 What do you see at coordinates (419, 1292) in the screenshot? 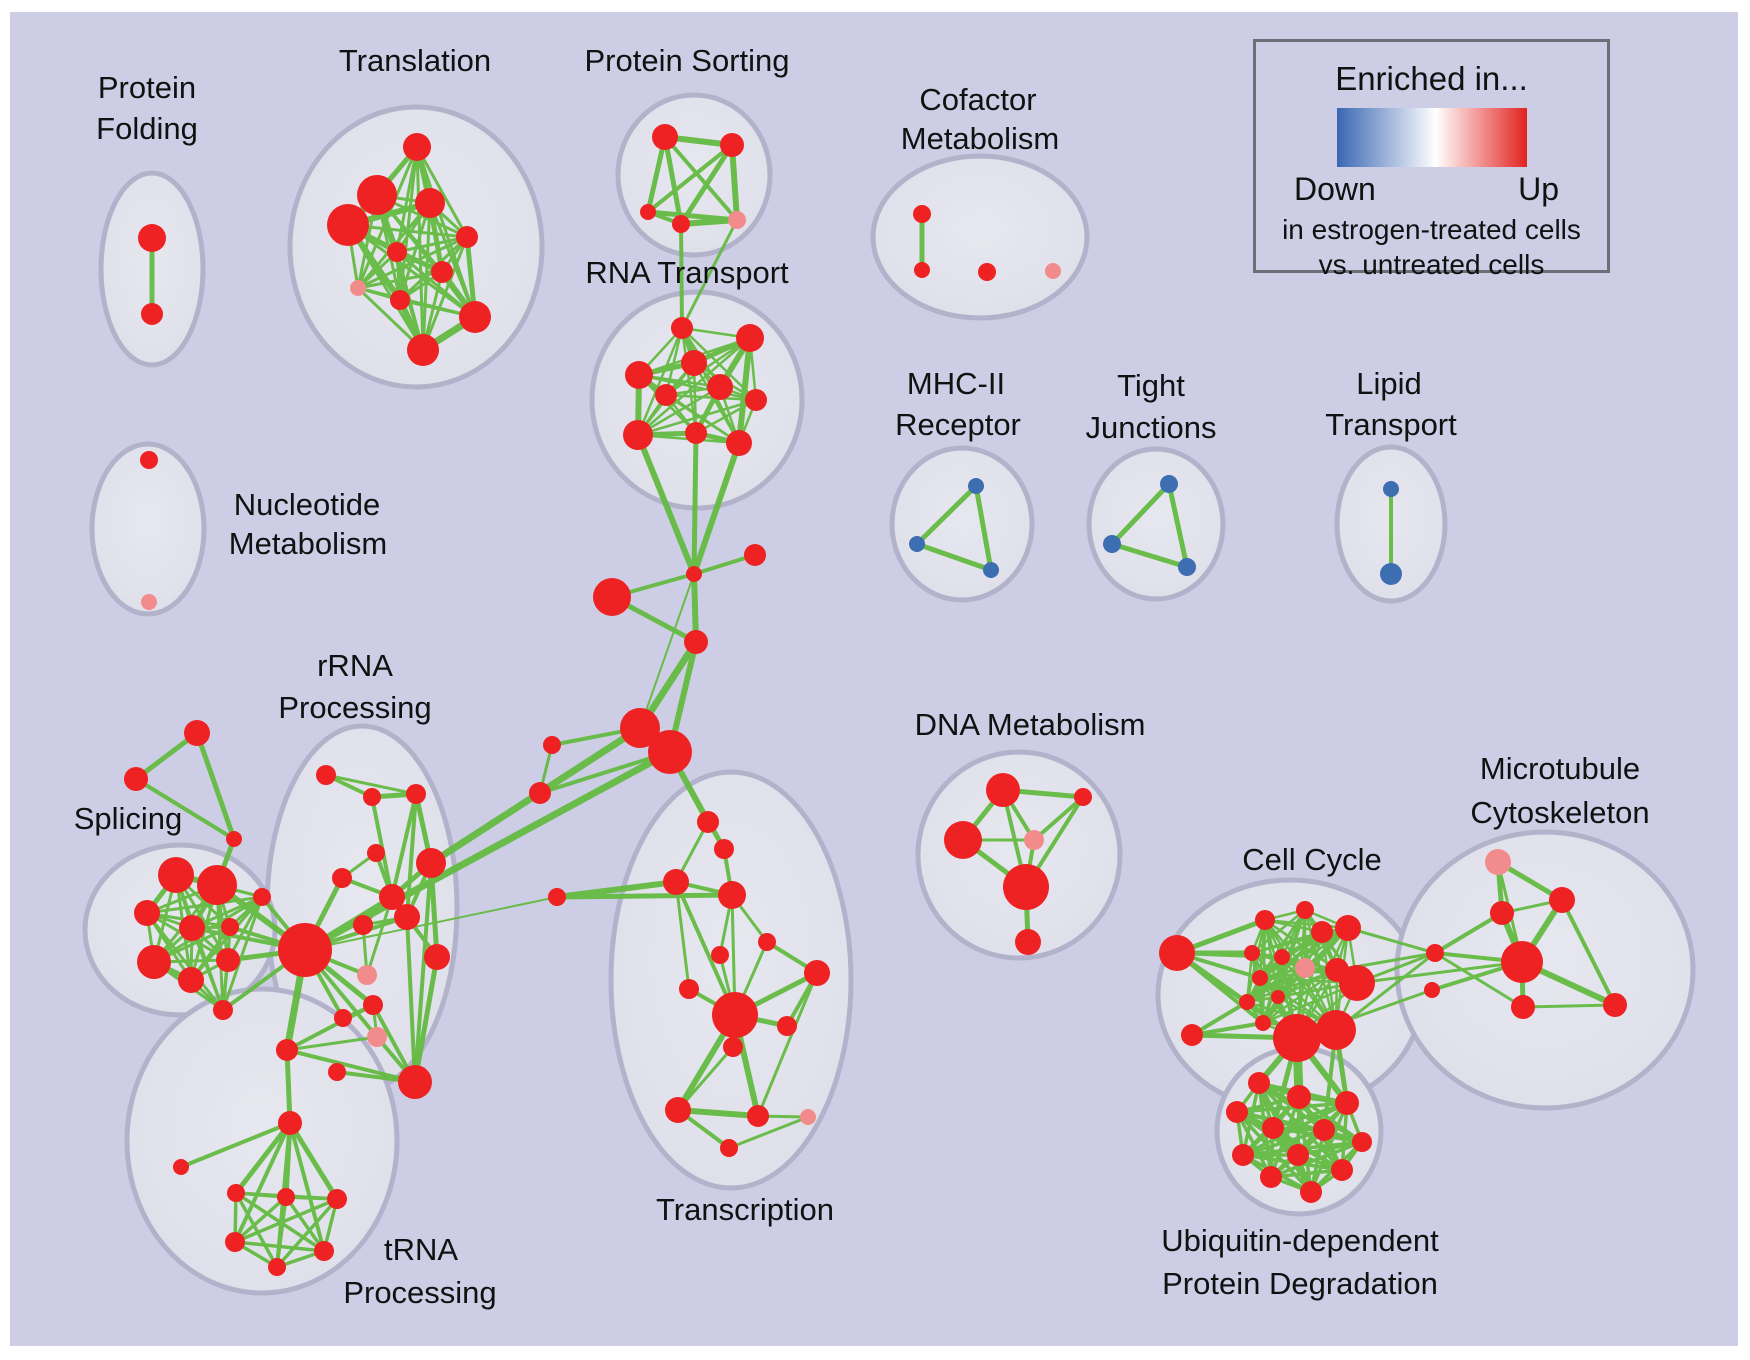
I see `cluster-label-trna: Processing` at bounding box center [419, 1292].